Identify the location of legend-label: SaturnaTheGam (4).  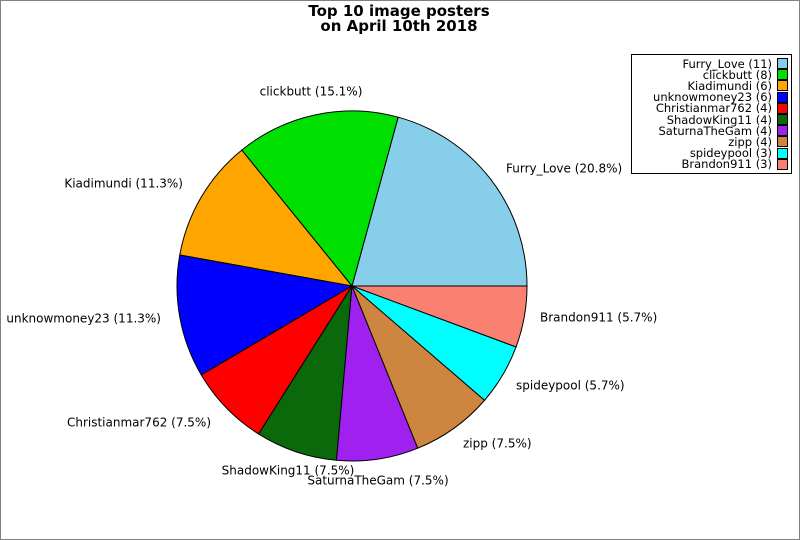
(715, 130).